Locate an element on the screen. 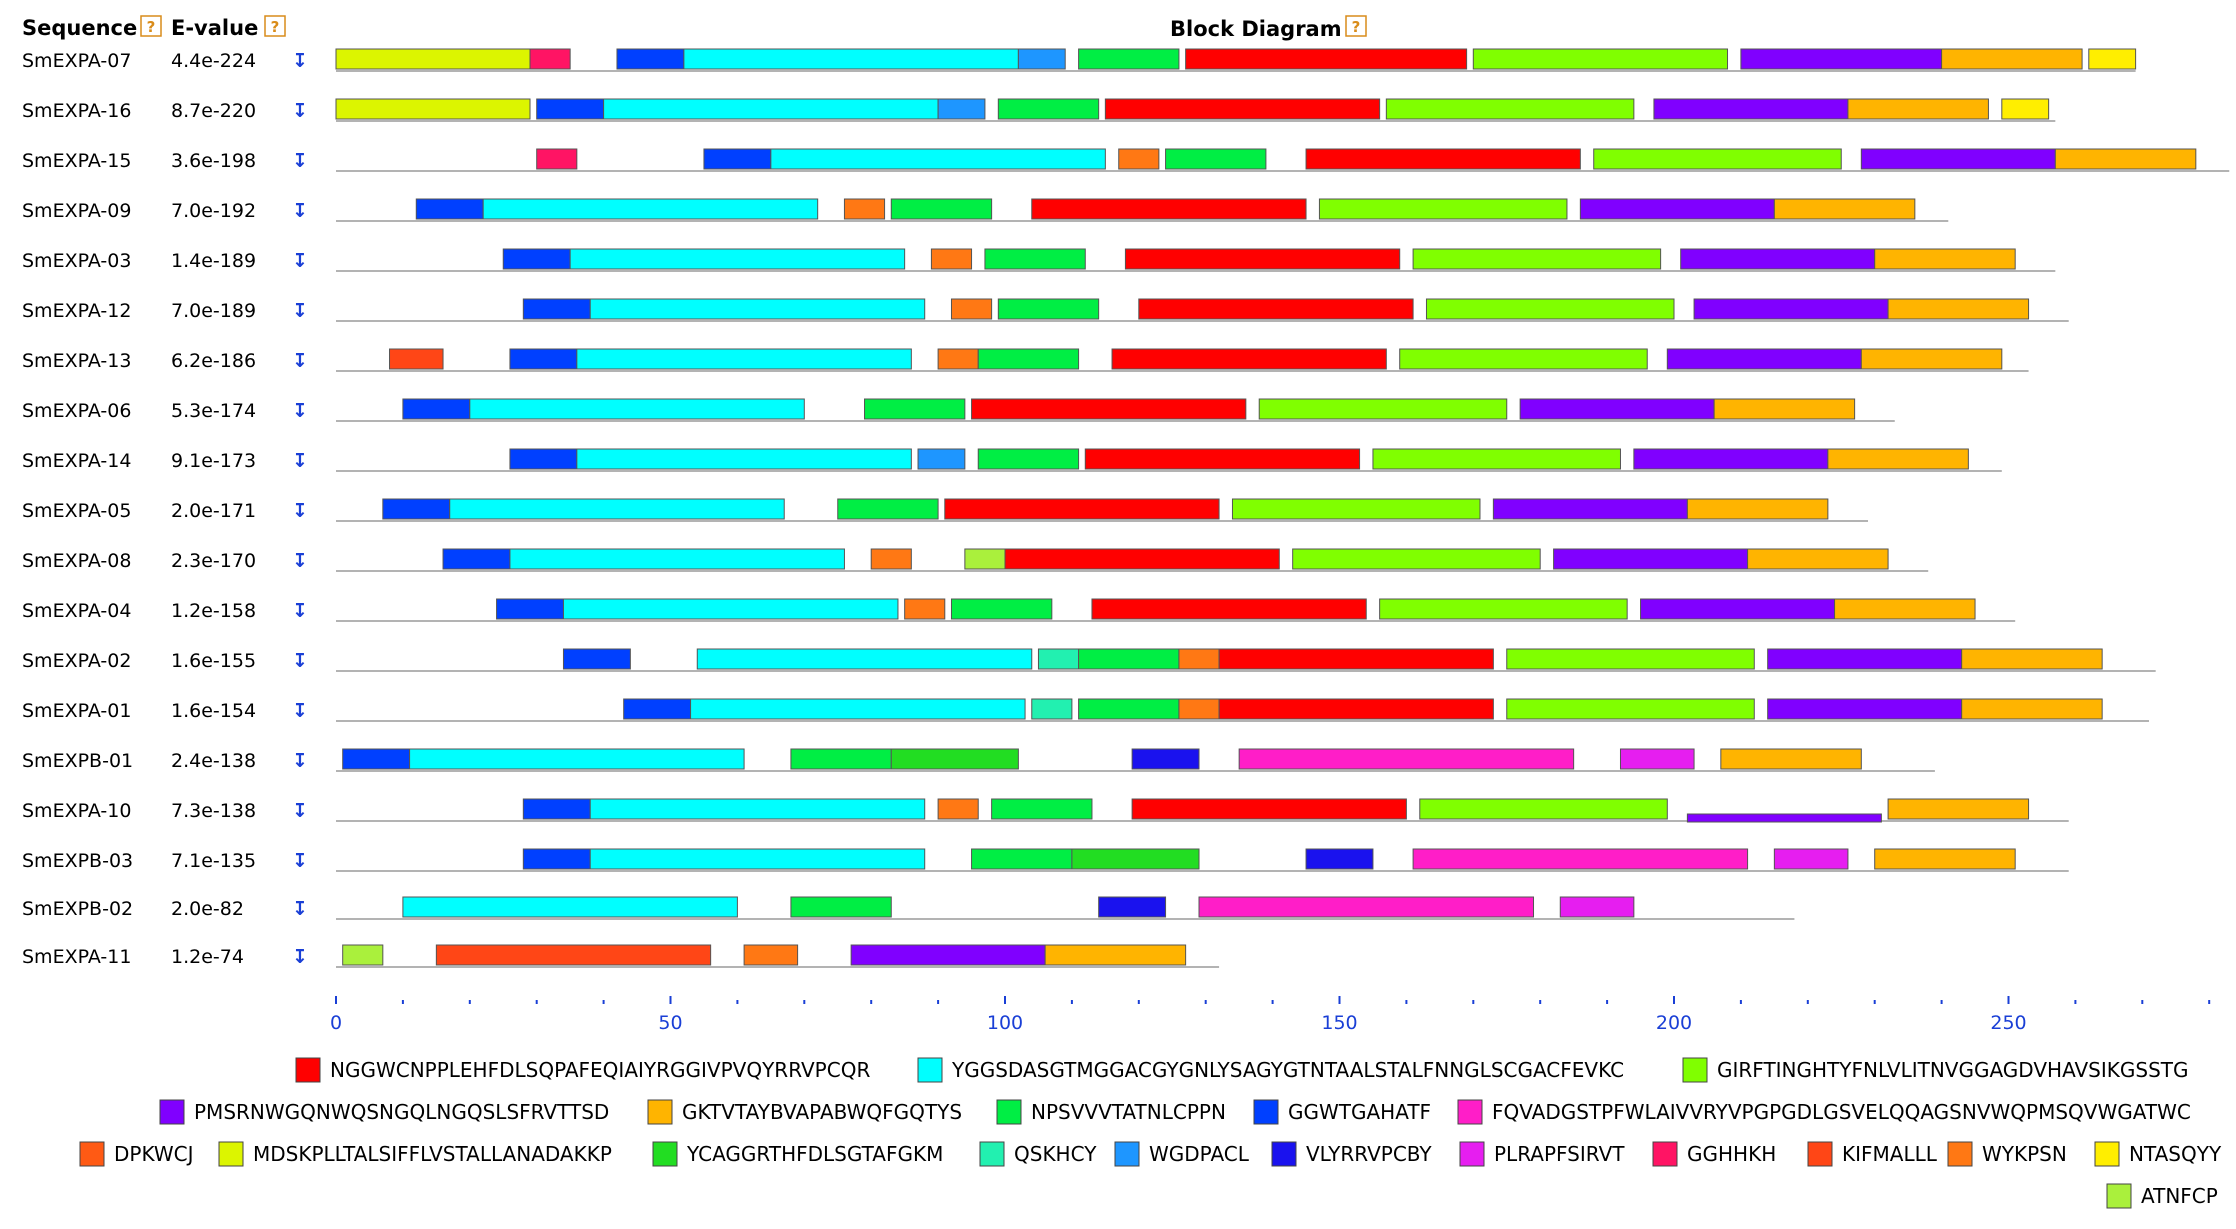 The height and width of the screenshot is (1229, 2236). sequence-name: SmEXPA-02 is located at coordinates (76, 661).